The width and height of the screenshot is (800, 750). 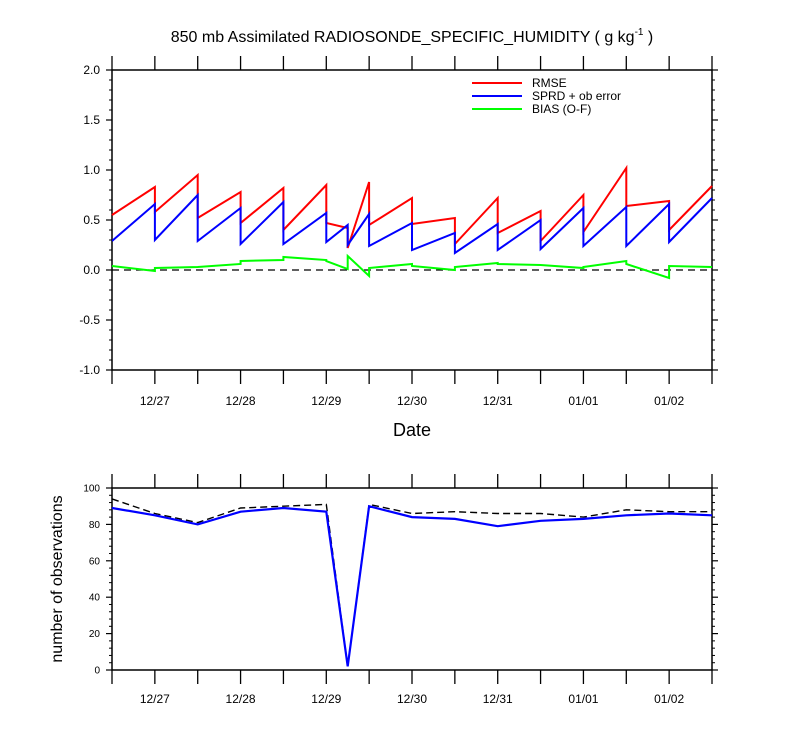 I want to click on y-tick-label: 2.0, so click(x=91, y=70).